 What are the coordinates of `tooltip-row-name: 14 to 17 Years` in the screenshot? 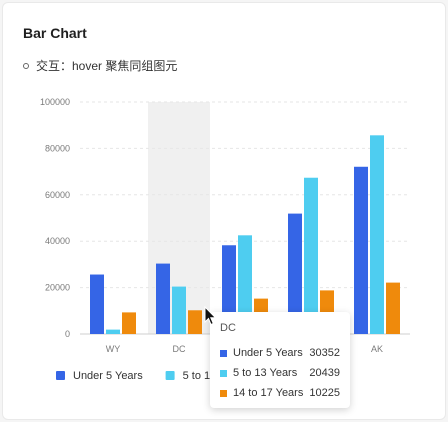 It's located at (268, 393).